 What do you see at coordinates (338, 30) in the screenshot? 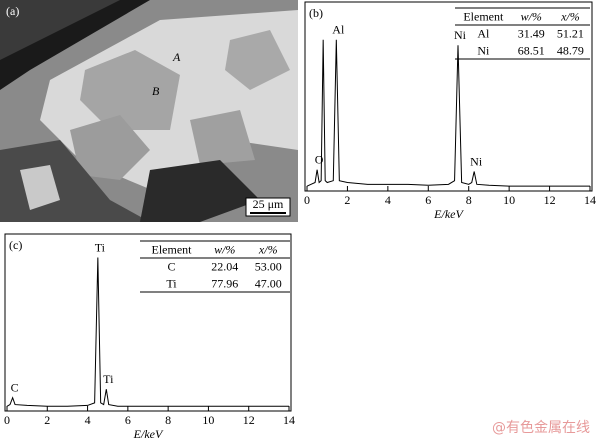
I see `peak-label: Al` at bounding box center [338, 30].